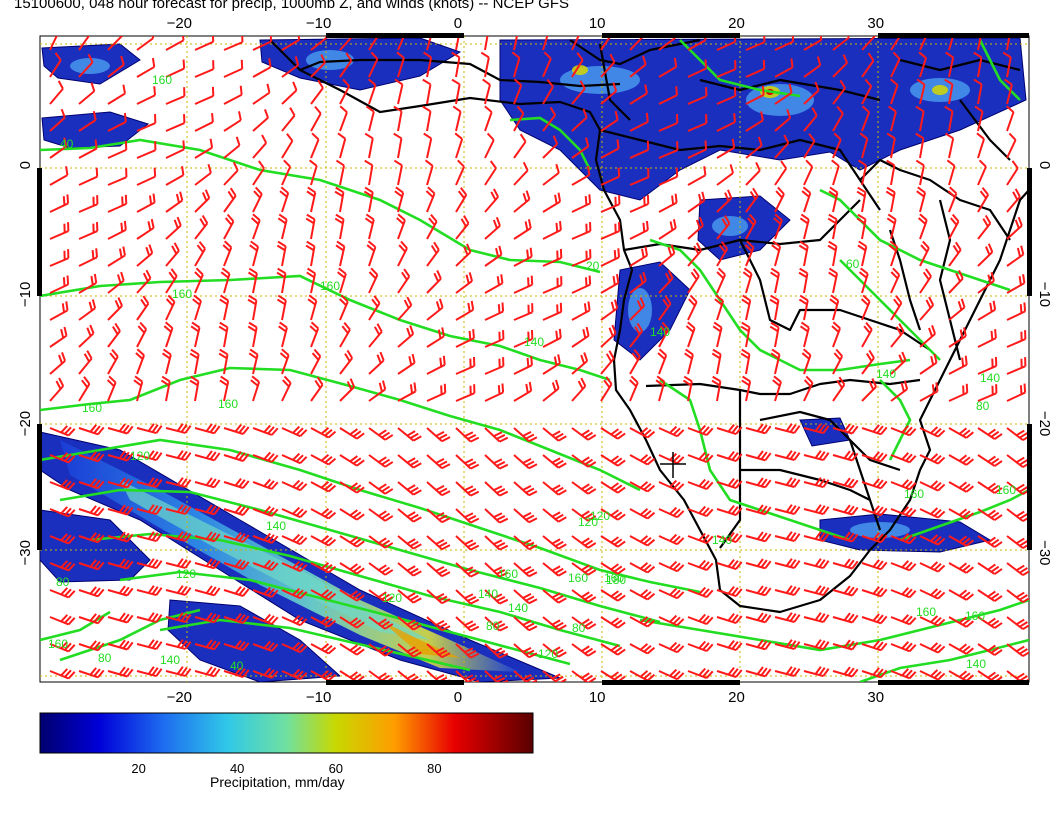  Describe the element at coordinates (458, 697) in the screenshot. I see `lon-tick-label: 0` at that location.